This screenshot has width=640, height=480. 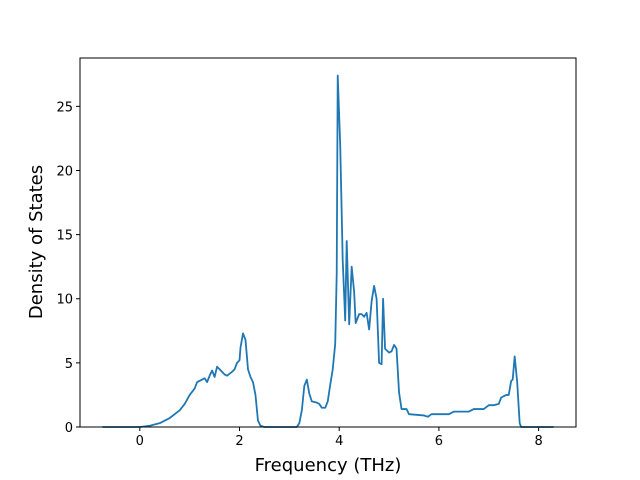 What do you see at coordinates (69, 428) in the screenshot?
I see `y-tick-label: 0` at bounding box center [69, 428].